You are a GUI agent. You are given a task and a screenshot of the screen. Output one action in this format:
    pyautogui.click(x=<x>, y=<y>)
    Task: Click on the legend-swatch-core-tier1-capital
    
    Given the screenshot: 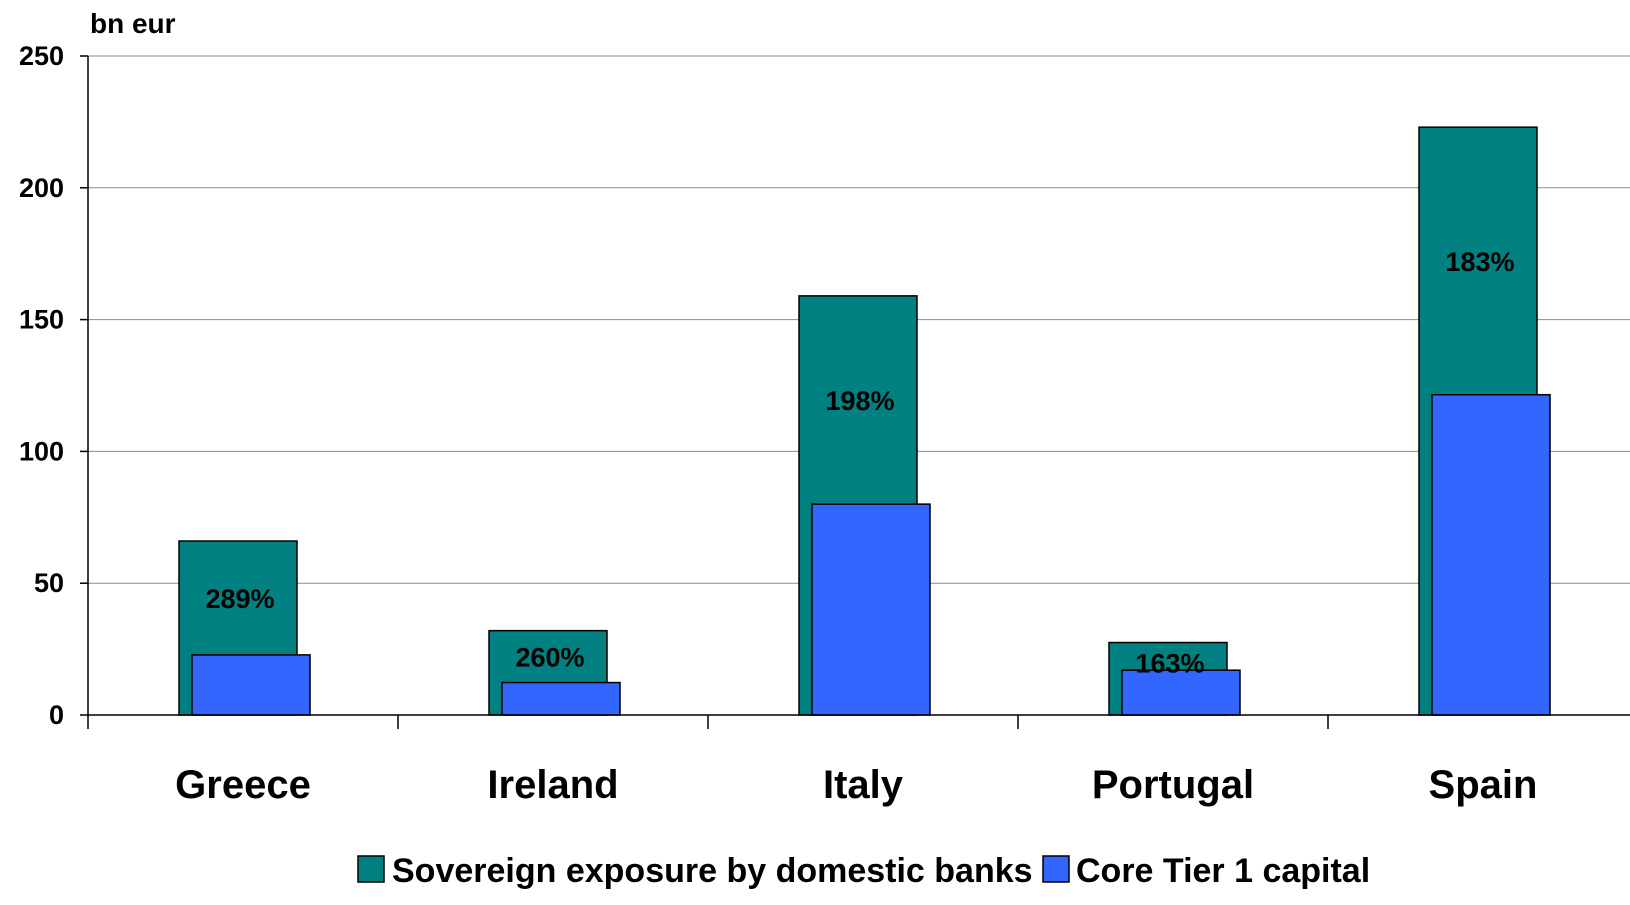 What is the action you would take?
    pyautogui.click(x=1056, y=869)
    